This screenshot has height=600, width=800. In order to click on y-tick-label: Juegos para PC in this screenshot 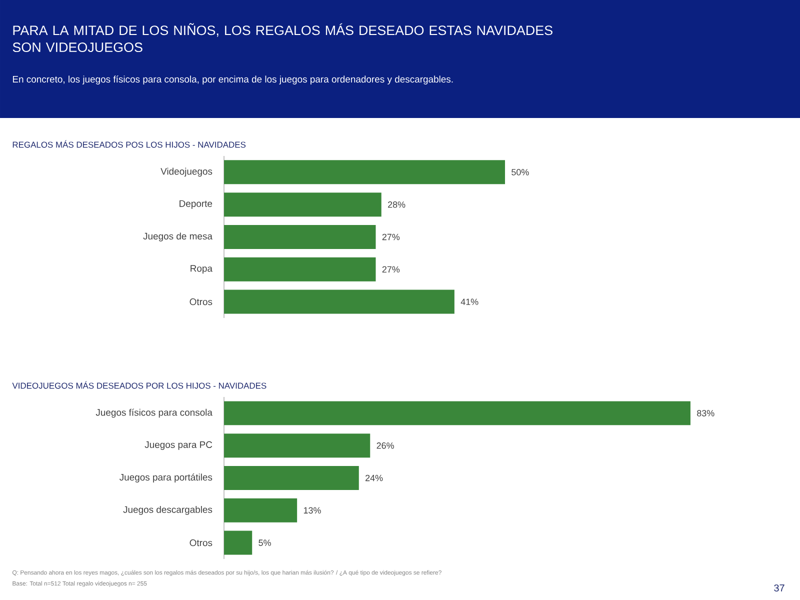, I will do `click(178, 445)`.